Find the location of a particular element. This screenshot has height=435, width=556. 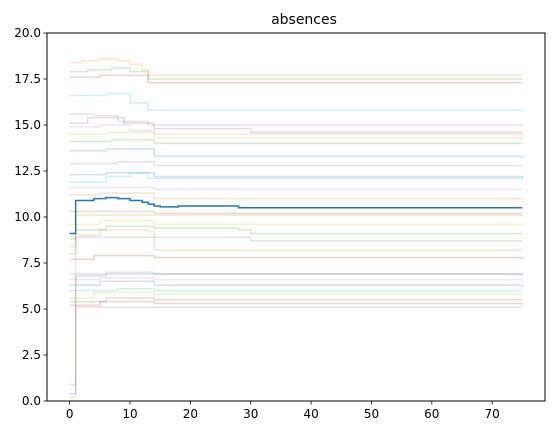

main-series-line is located at coordinates (296, 215).